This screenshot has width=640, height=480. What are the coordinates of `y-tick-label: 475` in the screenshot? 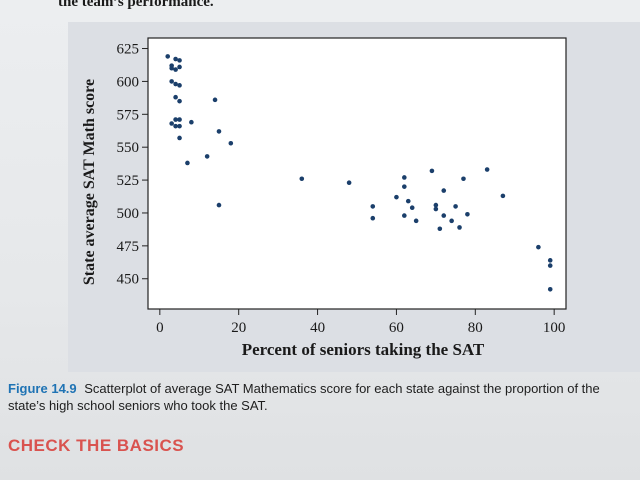 It's located at (128, 247).